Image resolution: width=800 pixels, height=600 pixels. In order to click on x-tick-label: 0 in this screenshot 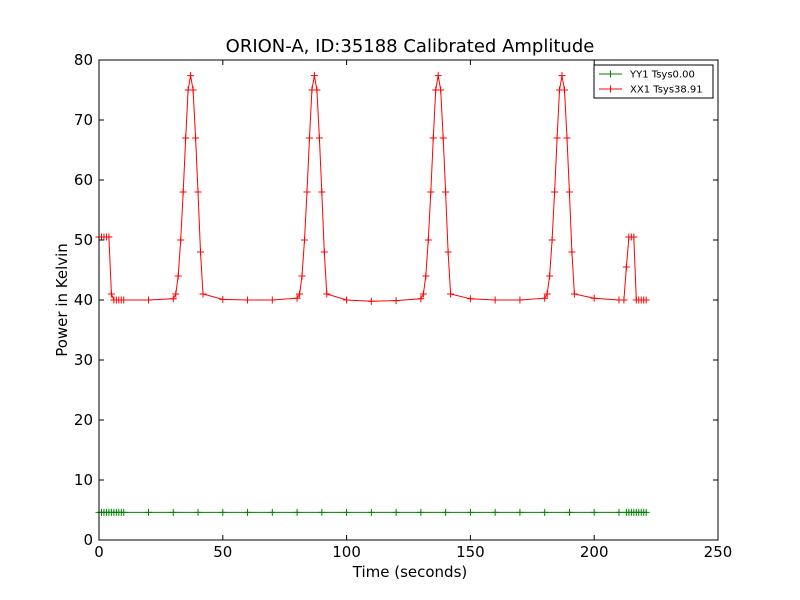, I will do `click(99, 552)`.